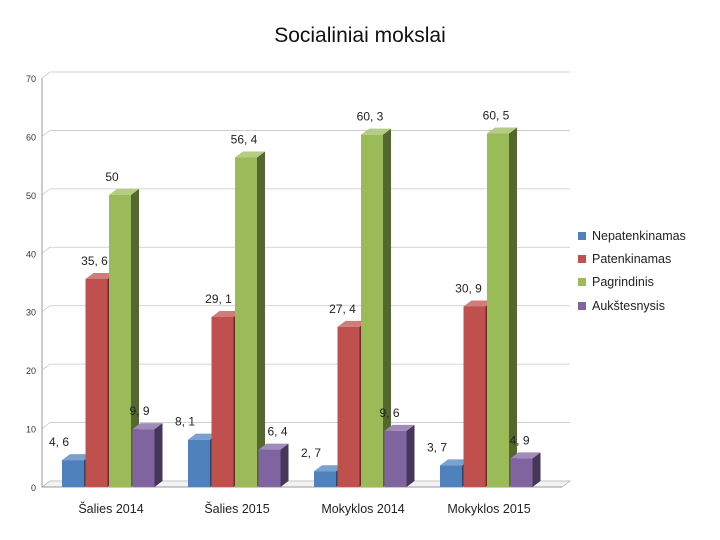 This screenshot has width=720, height=540. I want to click on data-label: 35, 6, so click(94, 261).